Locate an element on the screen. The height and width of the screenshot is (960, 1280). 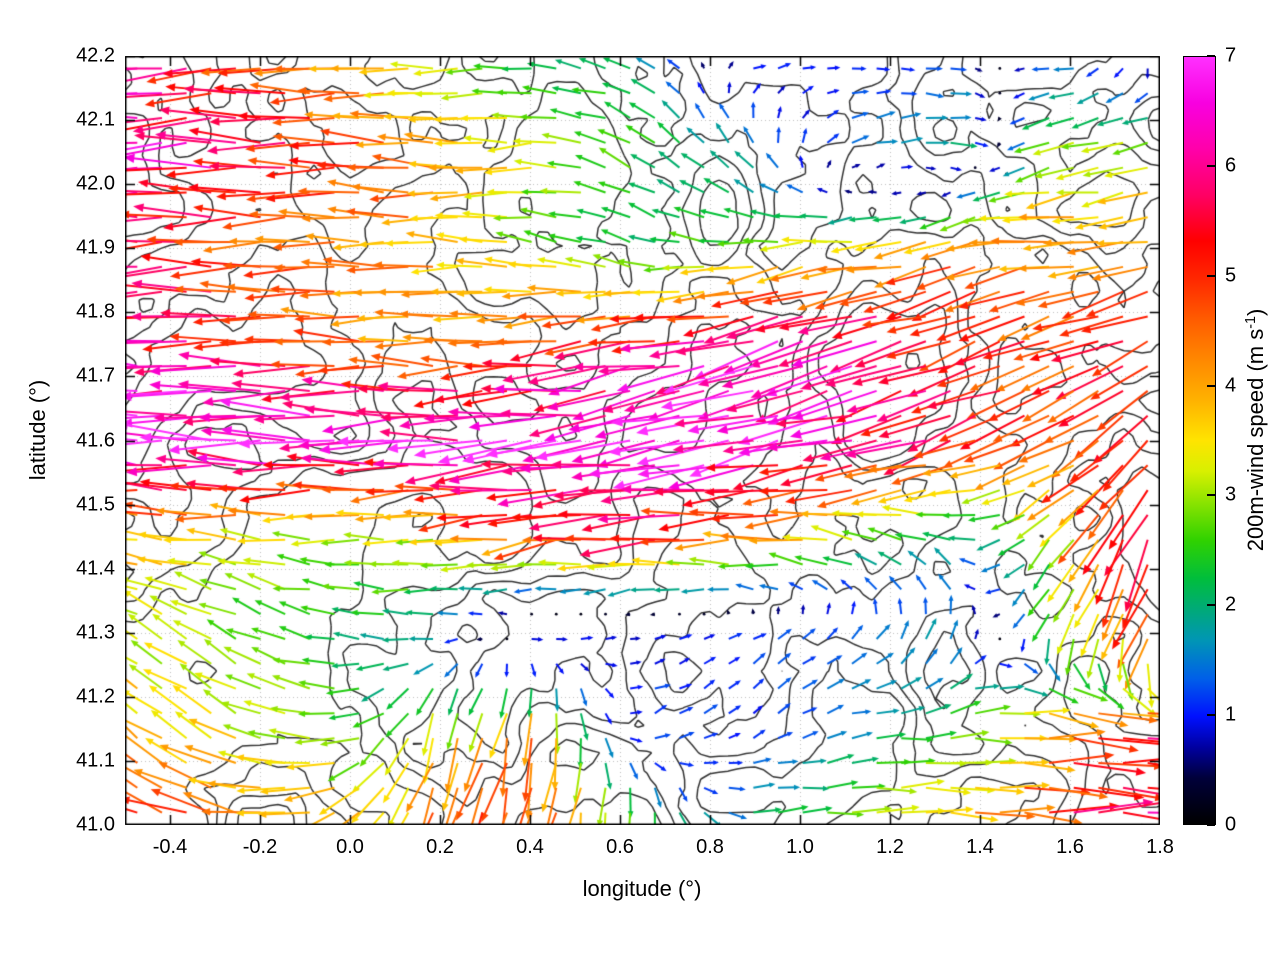
y-tick-label: 41.4 is located at coordinates (95, 568).